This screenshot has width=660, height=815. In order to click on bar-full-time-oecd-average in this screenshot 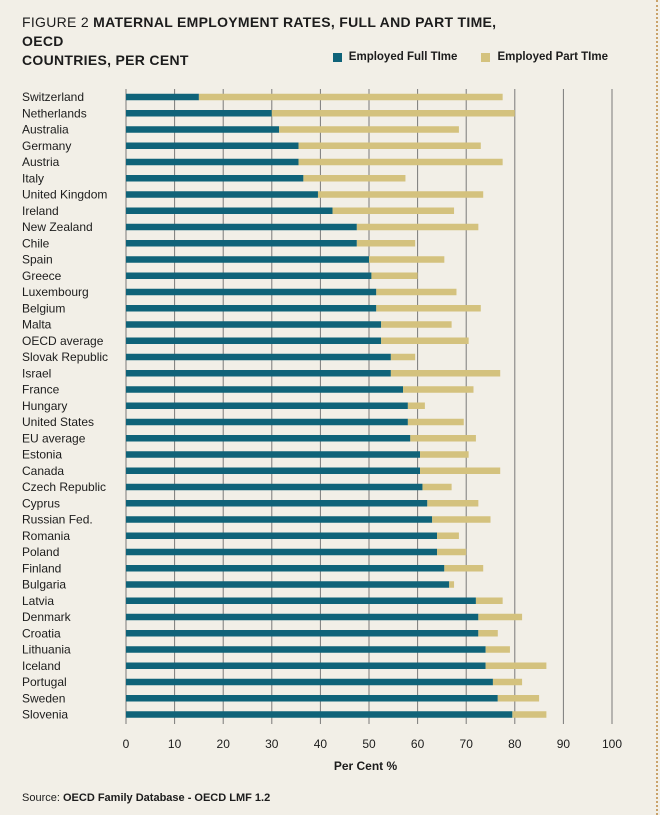, I will do `click(254, 340)`.